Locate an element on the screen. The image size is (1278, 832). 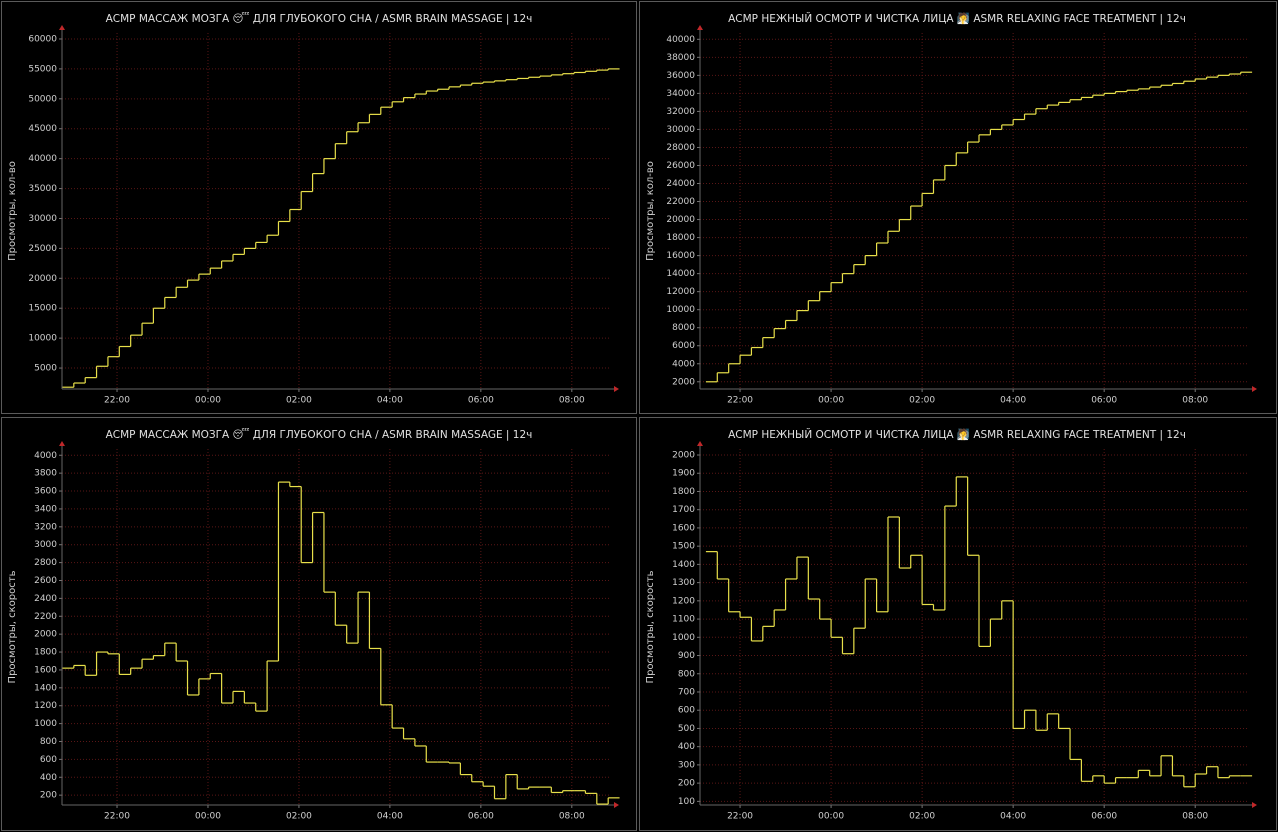
y-tick-label: 32000 is located at coordinates (680, 112).